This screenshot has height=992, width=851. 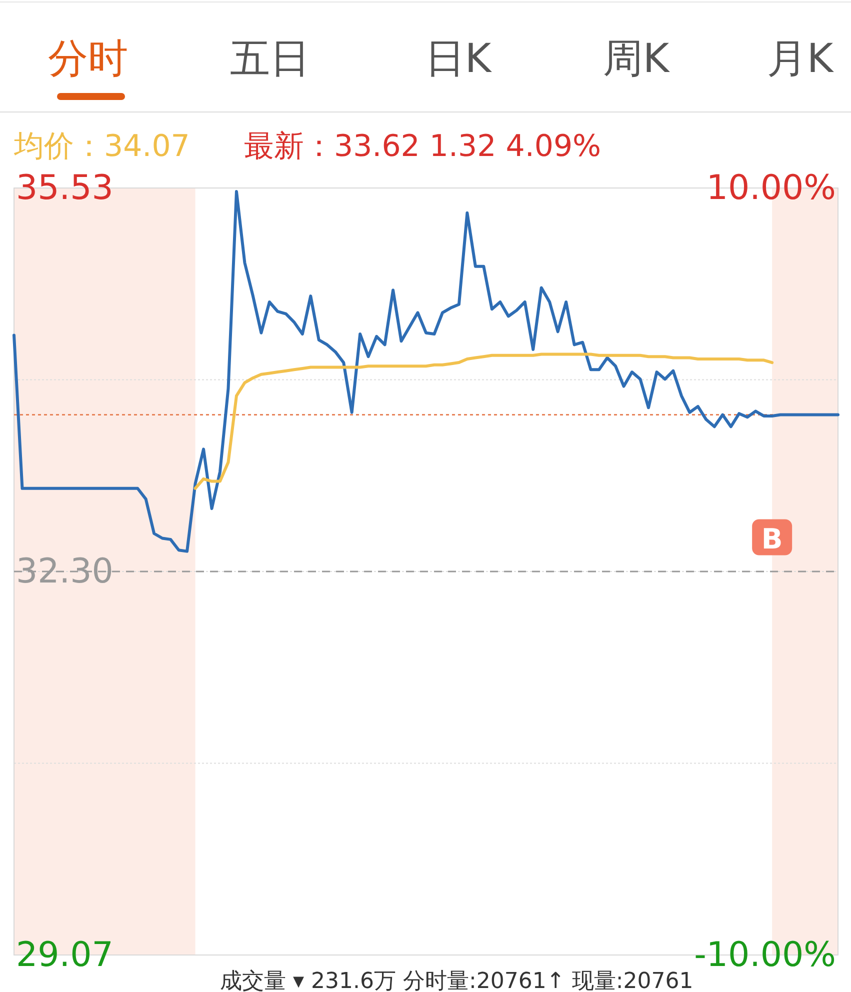 I want to click on text: 周K, so click(x=636, y=59).